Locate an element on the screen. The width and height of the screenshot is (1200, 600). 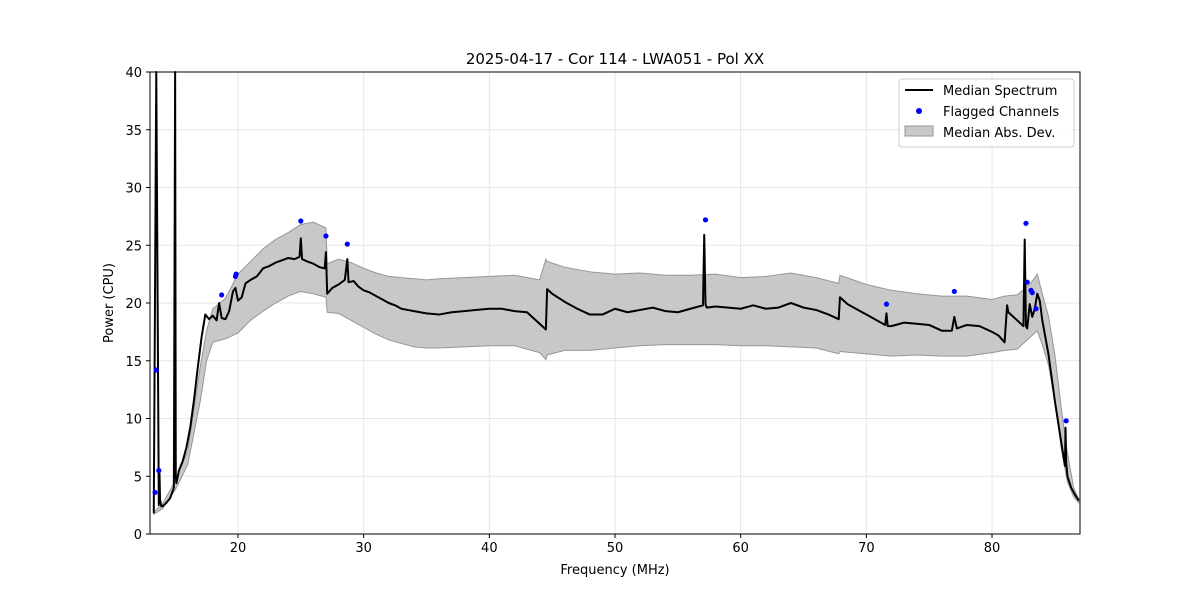
x-tick-label: 40 is located at coordinates (489, 548).